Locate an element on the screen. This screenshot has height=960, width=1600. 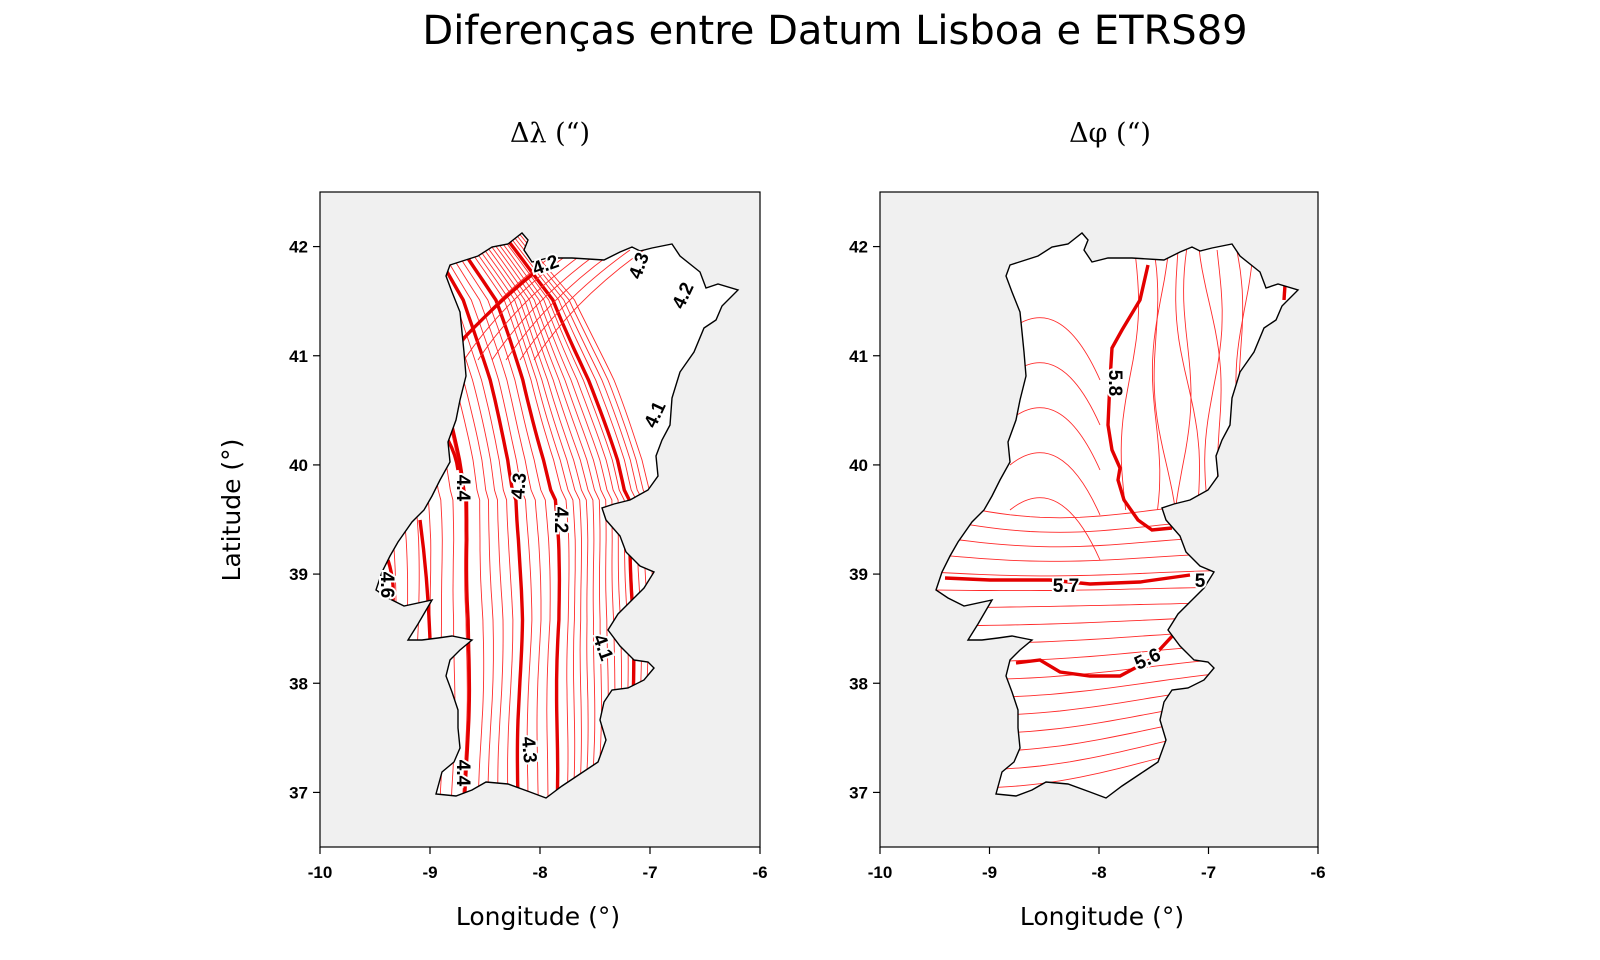
xlabel-left: Longitude (°) is located at coordinates (538, 916).